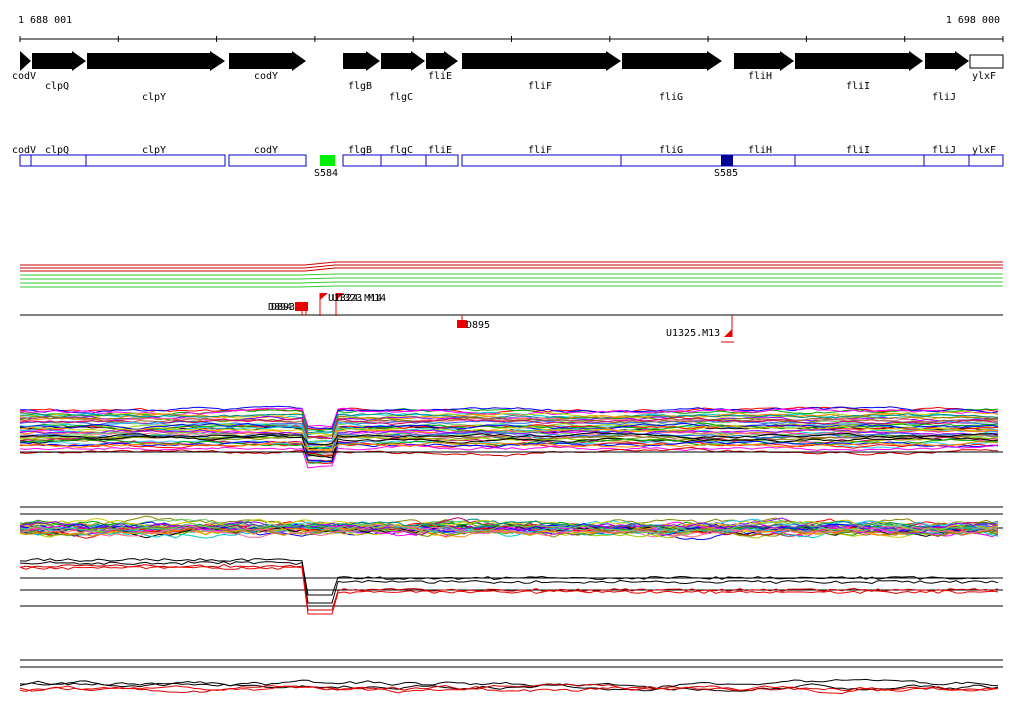  Describe the element at coordinates (726, 173) in the screenshot. I see `feature-label-S585: S585` at that location.